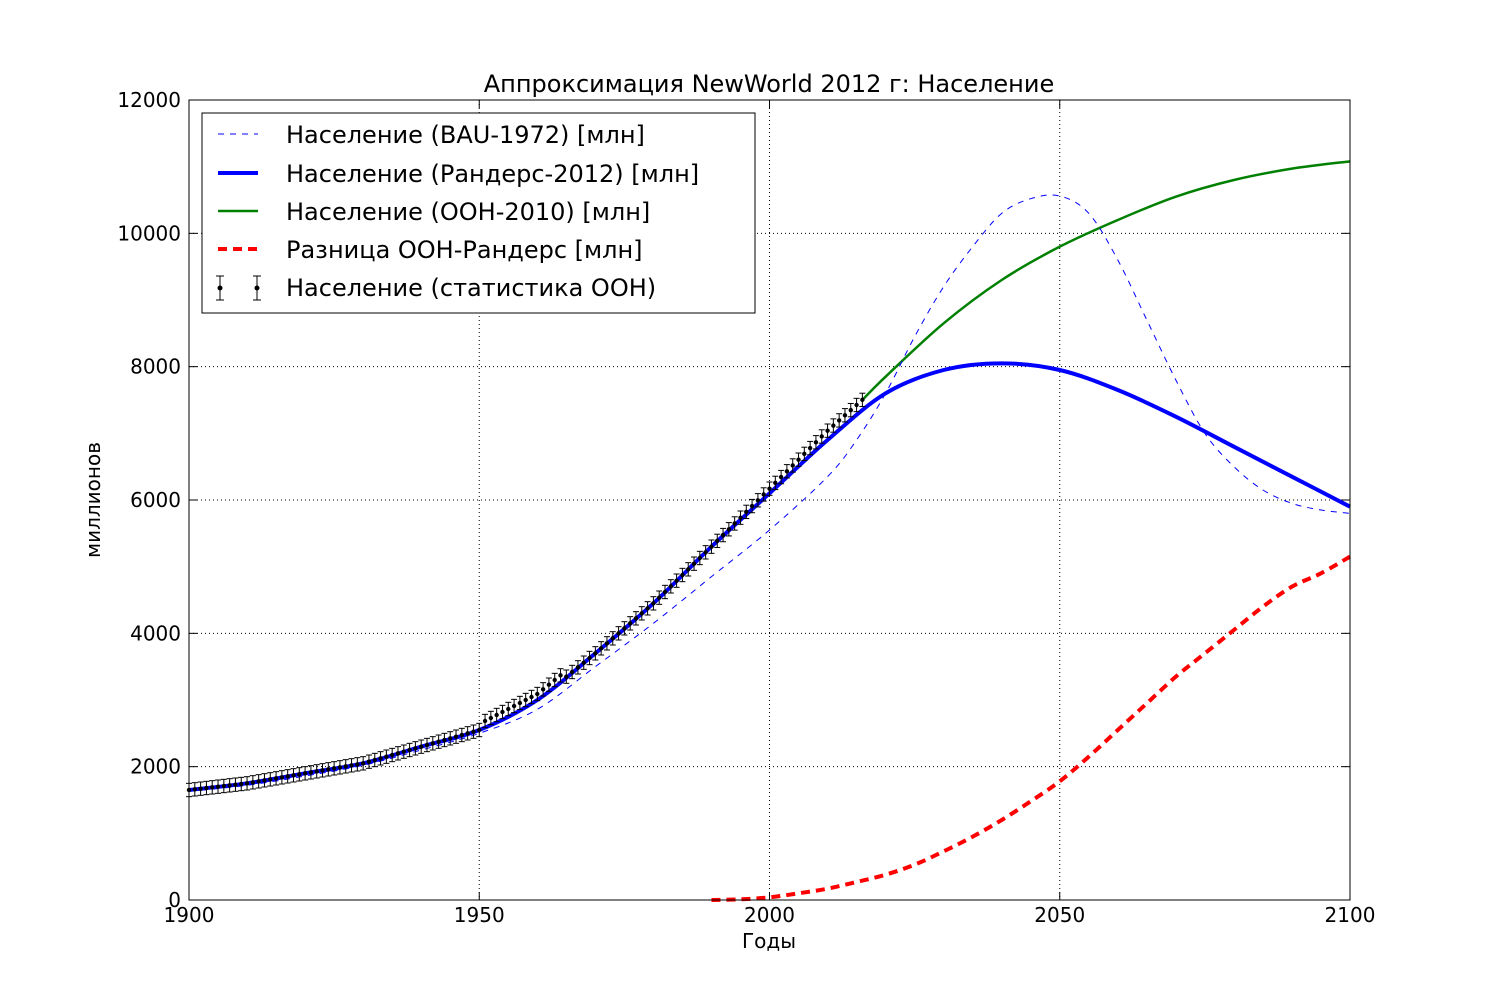  I want to click on series-un-2010-line, so click(1106, 280).